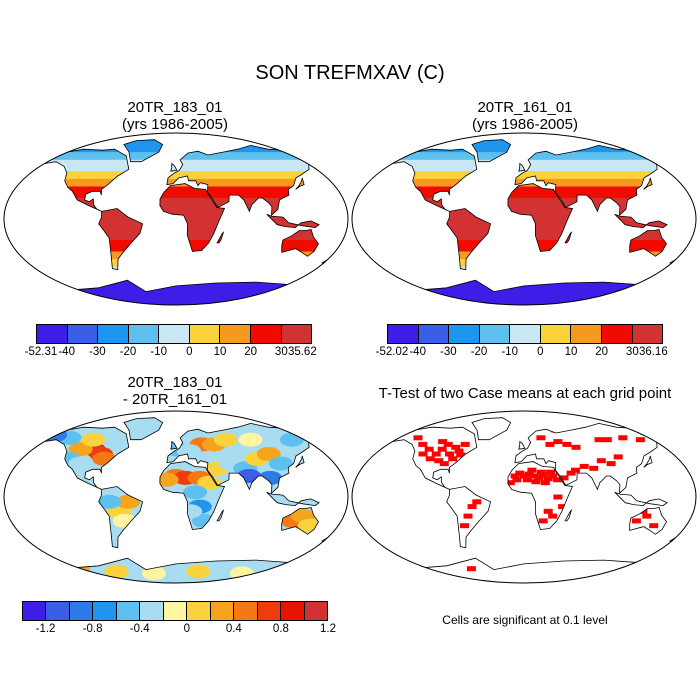 The image size is (700, 700). I want to click on land-field, so click(538, 499).